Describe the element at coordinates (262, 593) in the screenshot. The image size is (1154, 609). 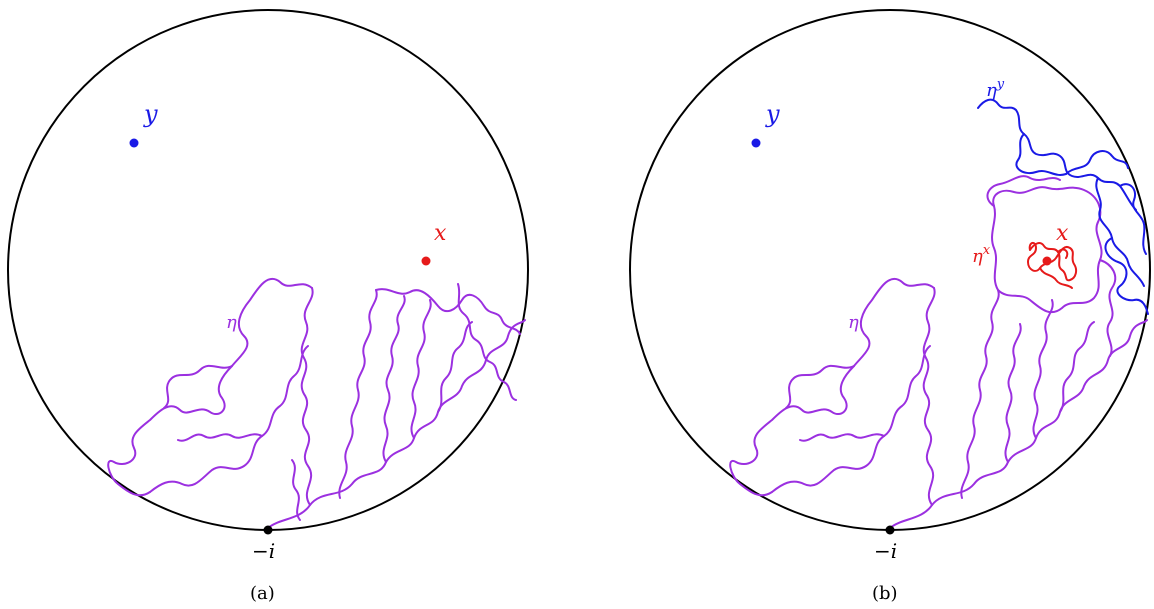
I see `caption-a: (a)` at that location.